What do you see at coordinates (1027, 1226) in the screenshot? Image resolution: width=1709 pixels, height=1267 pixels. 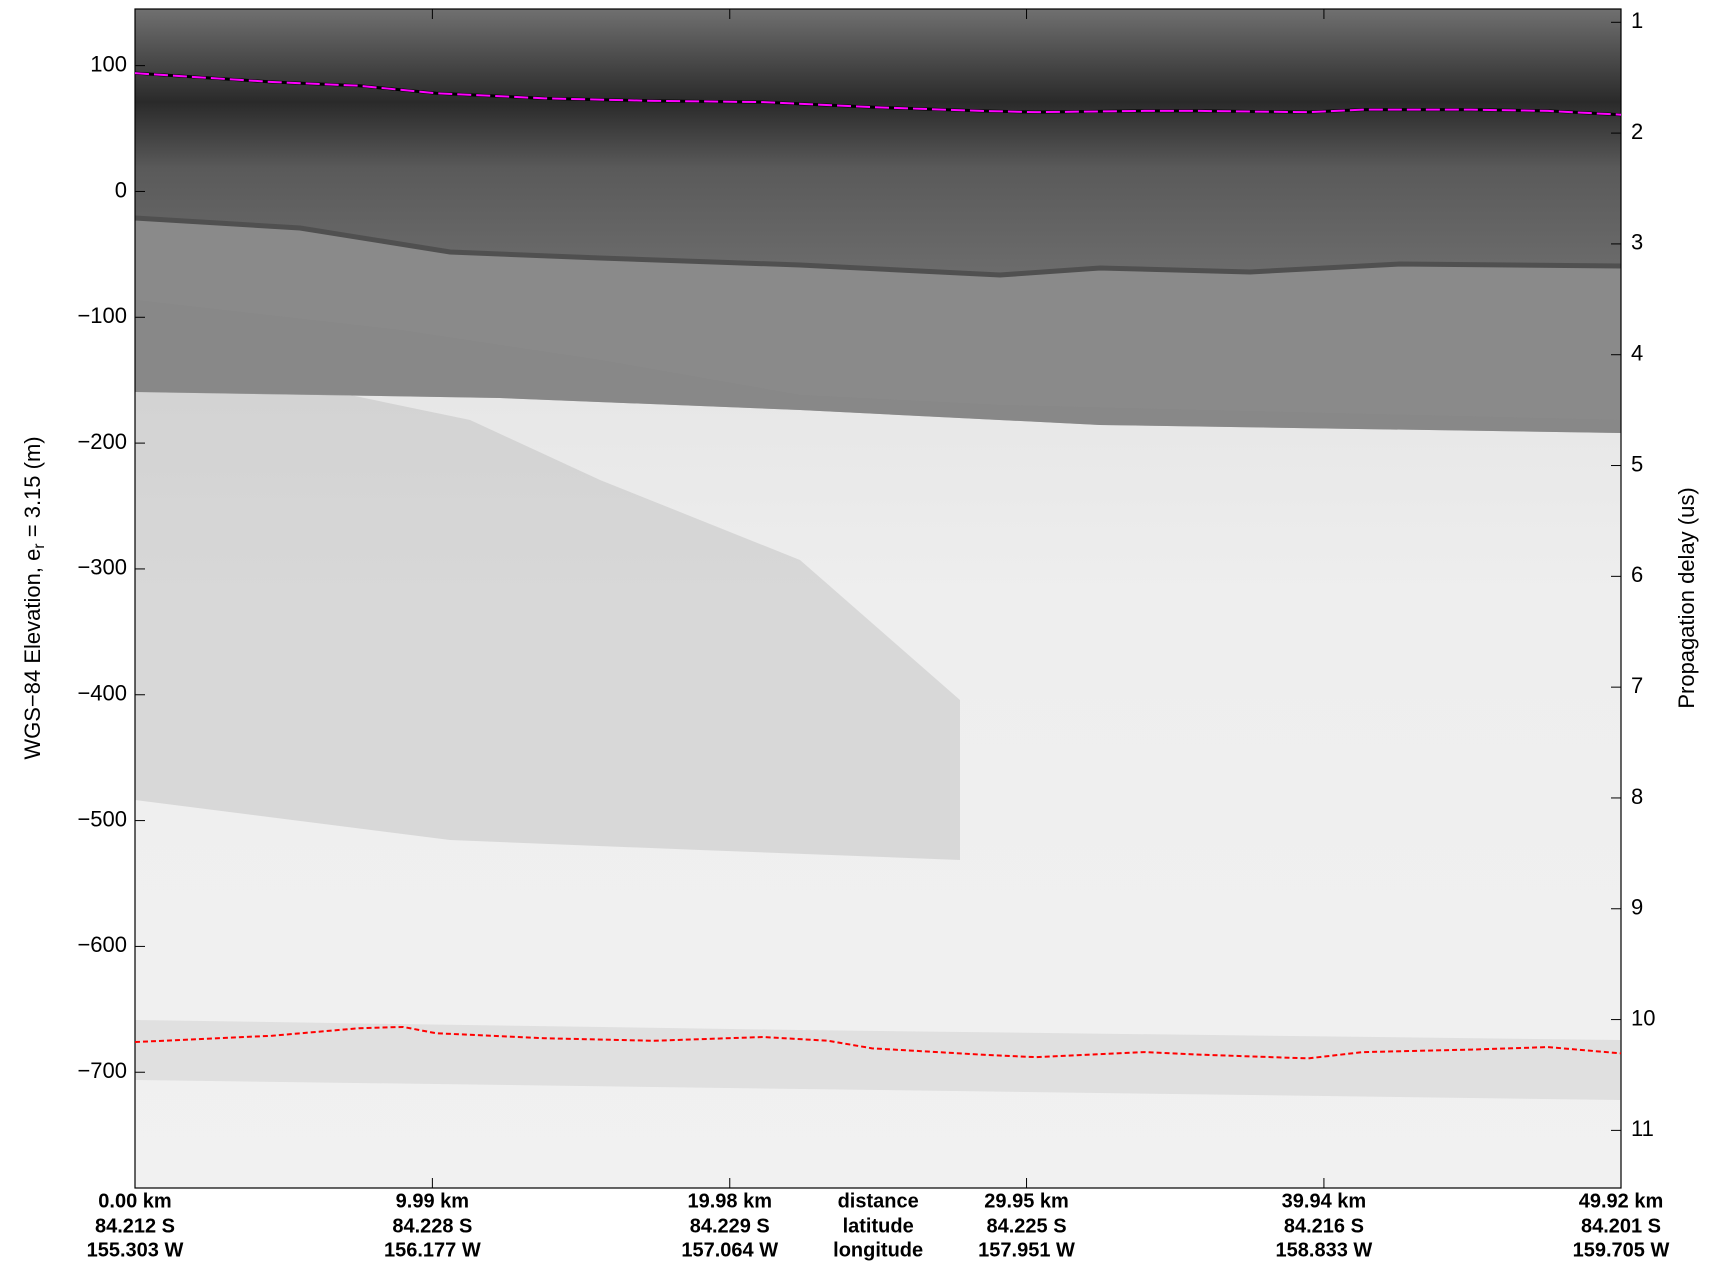 I see `latitude-label: 84.225 S` at bounding box center [1027, 1226].